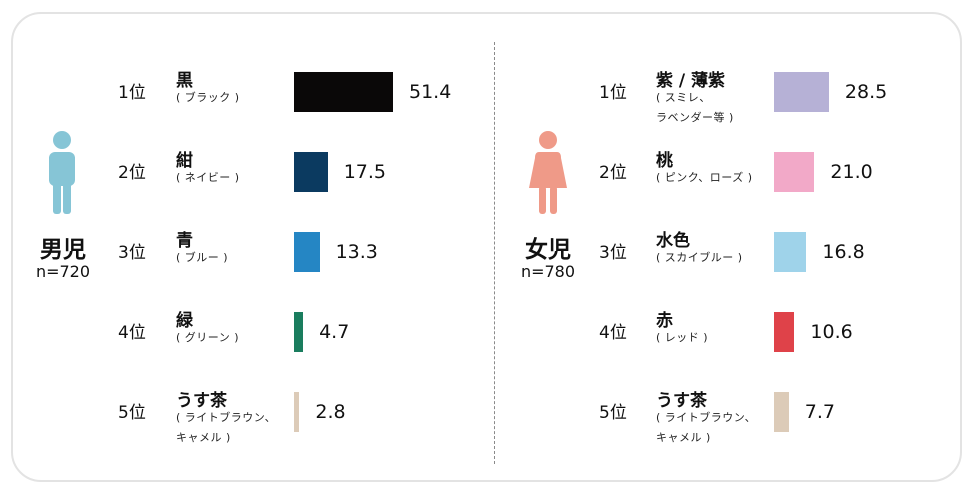 This screenshot has height=494, width=975. Describe the element at coordinates (682, 337) in the screenshot. I see `color-sub-label: ( レッド )` at that location.